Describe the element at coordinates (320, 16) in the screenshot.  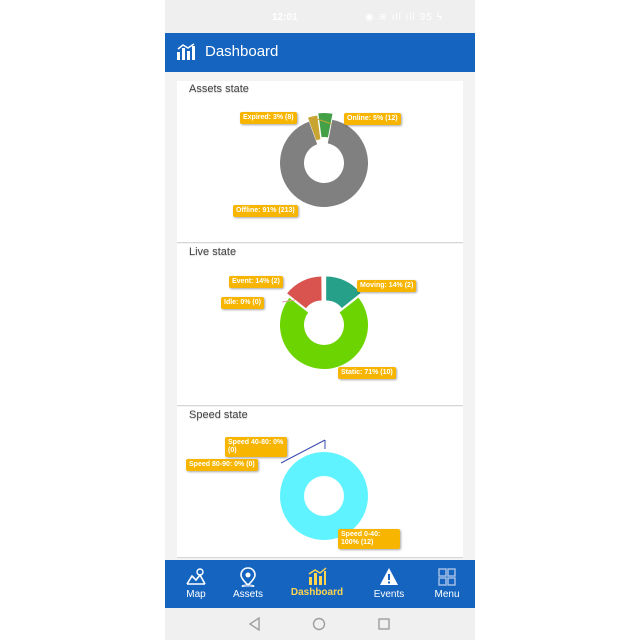
I see `status-bar: 12:01 ◉ ≋ ıll ıll 95 ϟ` at that location.